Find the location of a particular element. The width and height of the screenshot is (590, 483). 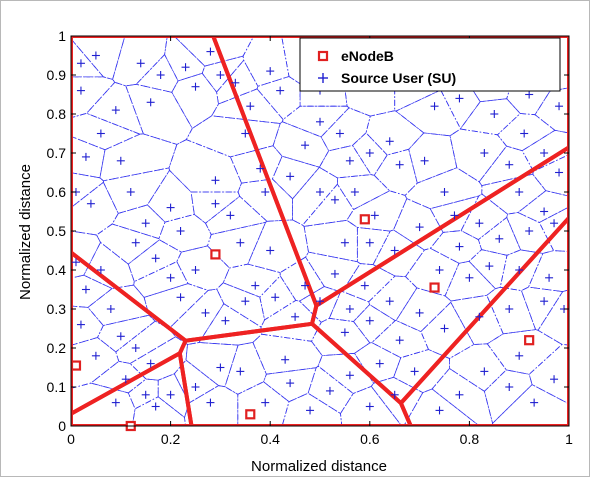

x-tick-label: 0.8 is located at coordinates (470, 439).